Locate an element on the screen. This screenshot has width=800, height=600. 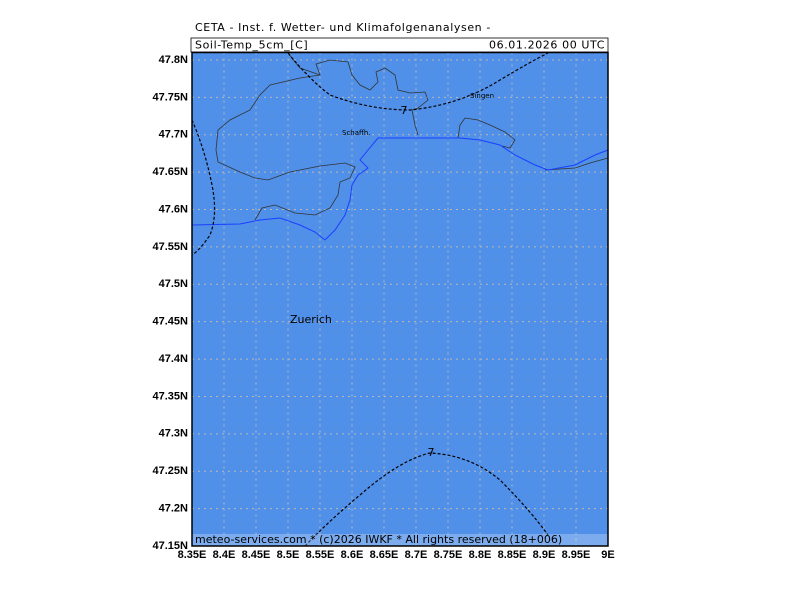
lon-tick-label: 8.8E is located at coordinates (480, 555).